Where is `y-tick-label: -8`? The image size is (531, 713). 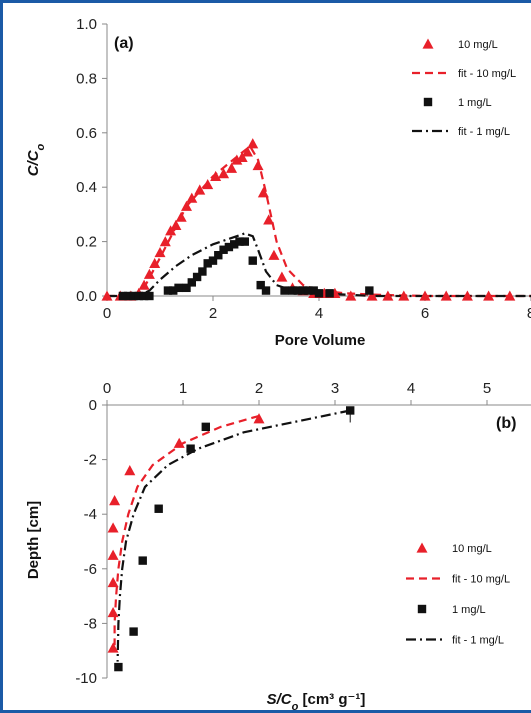 y-tick-label: -8 is located at coordinates (90, 623).